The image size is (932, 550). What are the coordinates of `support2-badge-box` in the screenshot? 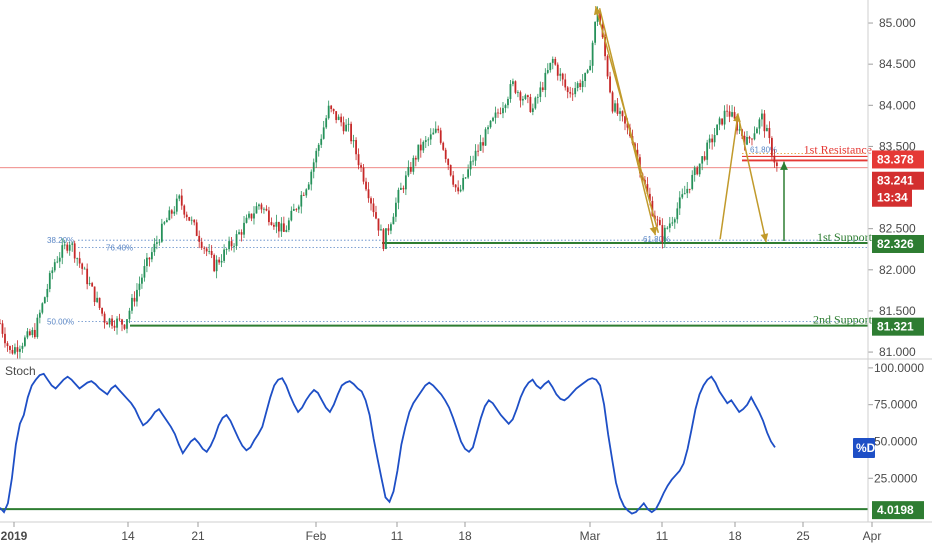 It's located at (898, 326).